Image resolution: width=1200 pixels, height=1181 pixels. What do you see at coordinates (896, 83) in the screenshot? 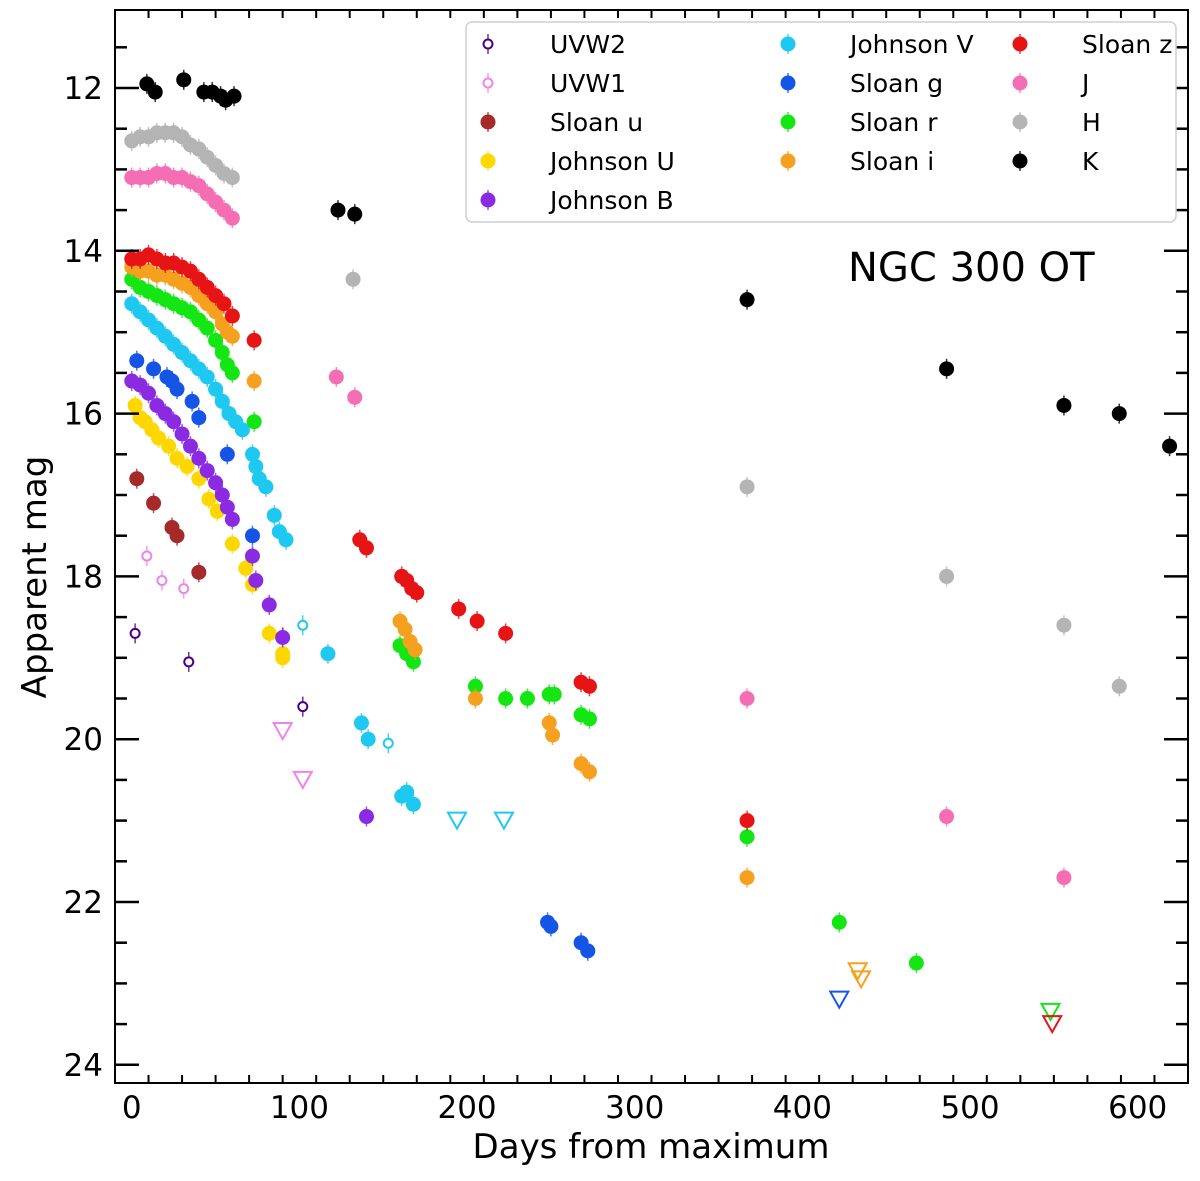
I see `legend-label: Sloan g` at bounding box center [896, 83].